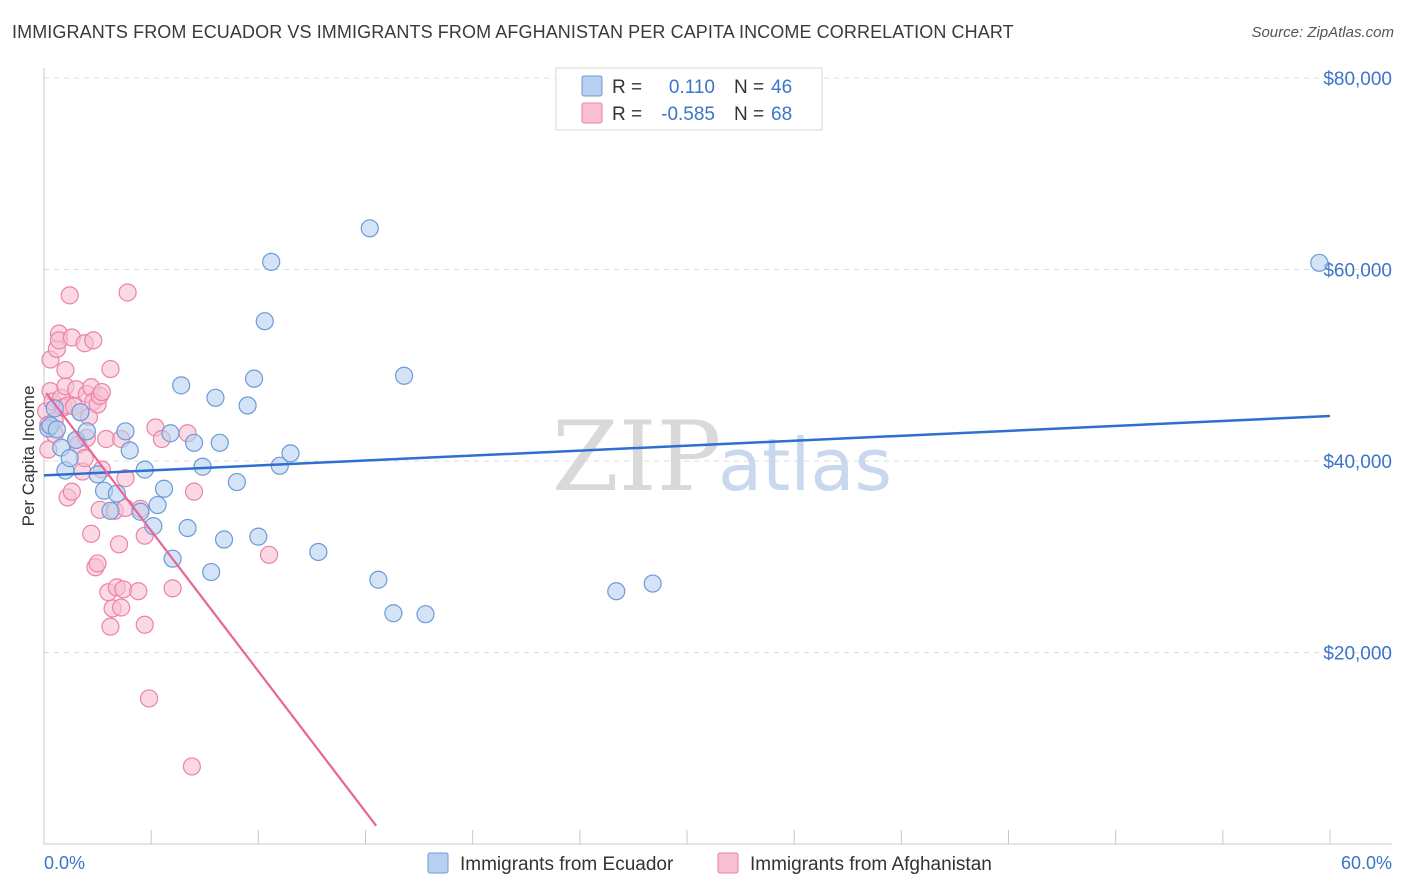 The image size is (1406, 892). What do you see at coordinates (687, 837) in the screenshot?
I see `x-ticks` at bounding box center [687, 837].